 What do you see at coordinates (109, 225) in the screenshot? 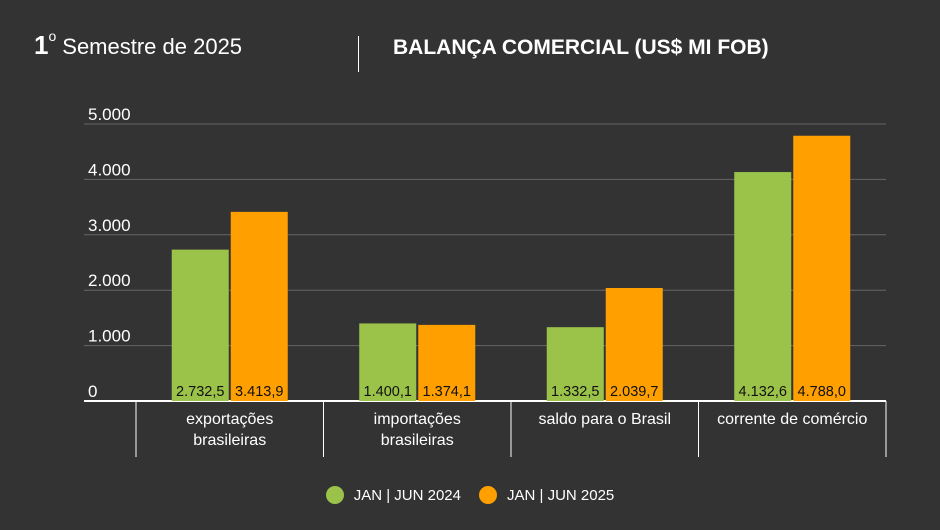
I see `y-tick-label: 3.000` at bounding box center [109, 225].